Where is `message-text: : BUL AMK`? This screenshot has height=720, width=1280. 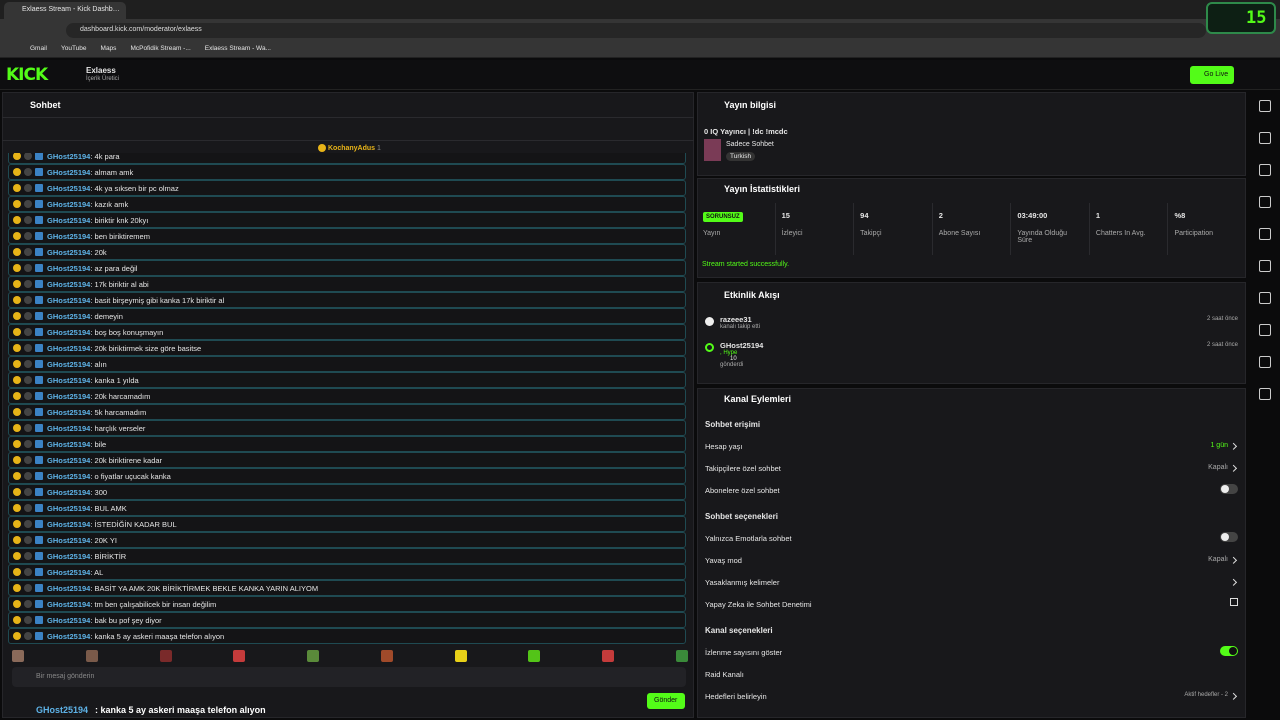
message-text: : BUL AMK is located at coordinates (108, 508).